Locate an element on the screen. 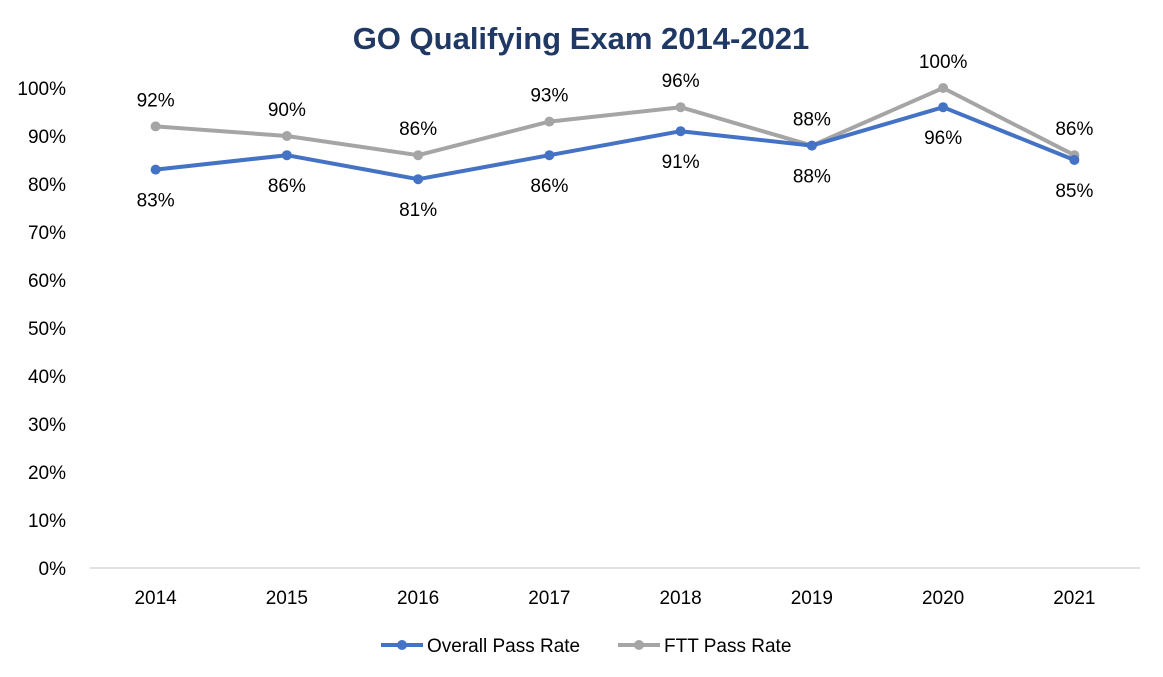  data-label: 85% is located at coordinates (1074, 191).